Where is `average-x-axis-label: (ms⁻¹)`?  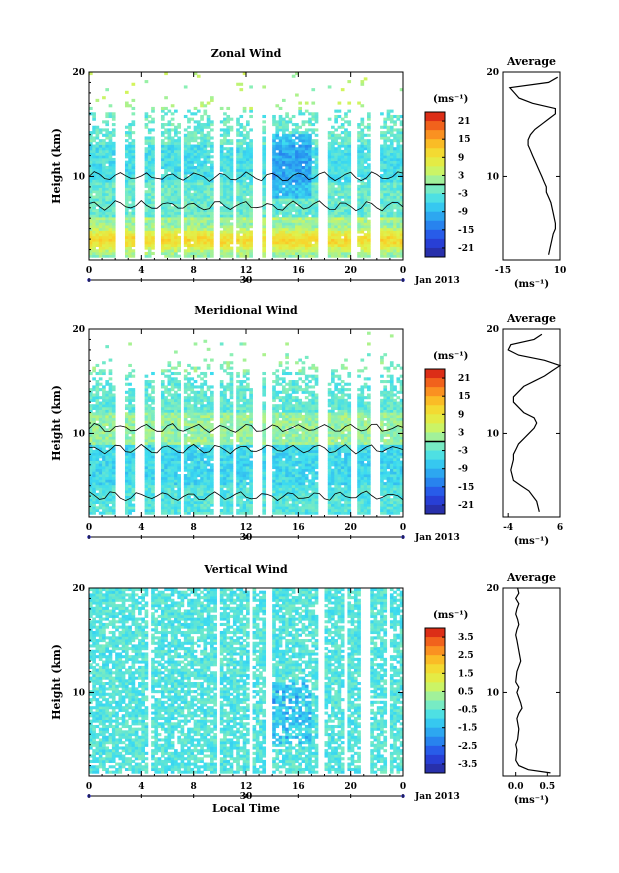
average-x-axis-label: (ms⁻¹) is located at coordinates (531, 800).